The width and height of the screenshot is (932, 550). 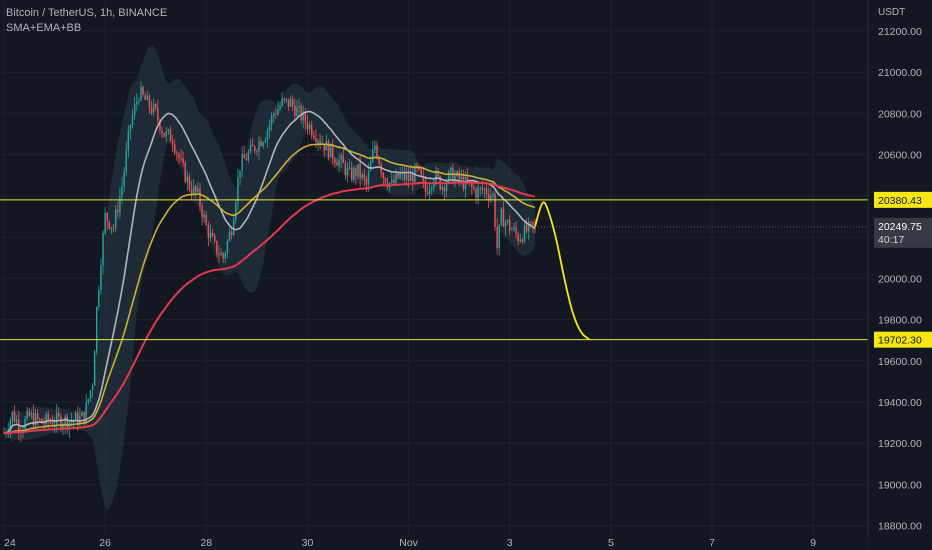 What do you see at coordinates (562, 271) in the screenshot?
I see `projection-curve` at bounding box center [562, 271].